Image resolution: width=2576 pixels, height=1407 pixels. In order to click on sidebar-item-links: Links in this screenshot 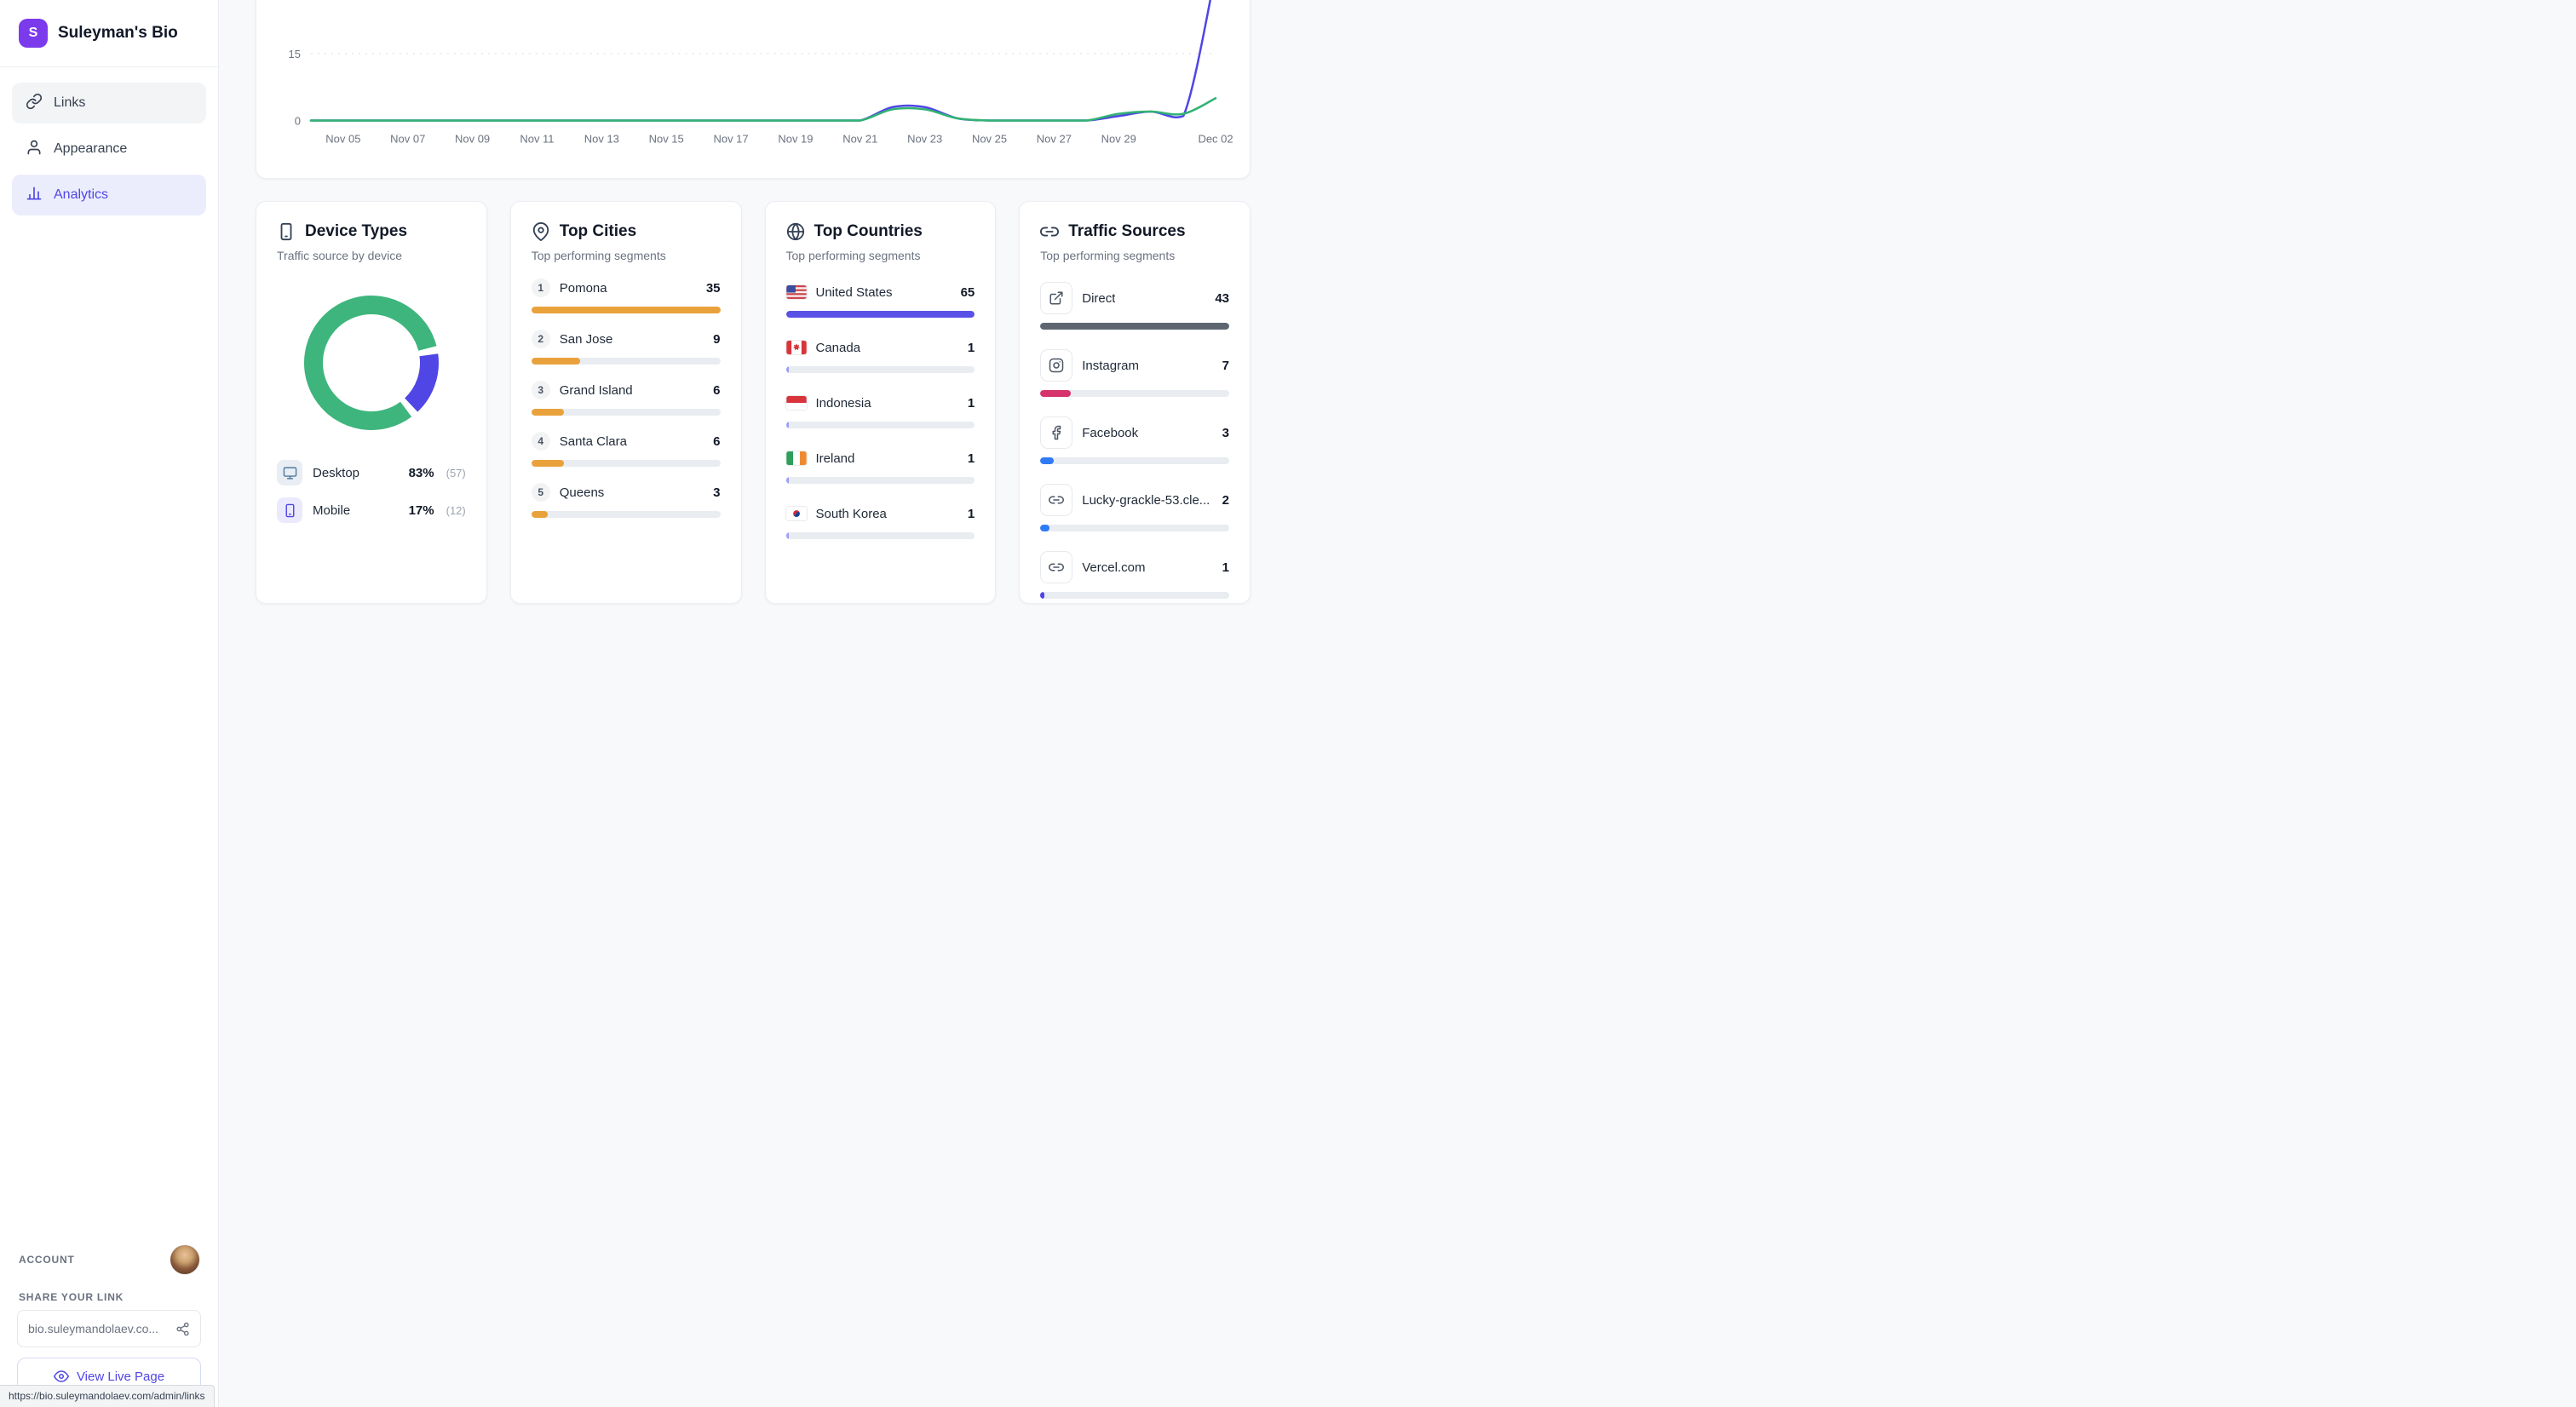, I will do `click(109, 103)`.